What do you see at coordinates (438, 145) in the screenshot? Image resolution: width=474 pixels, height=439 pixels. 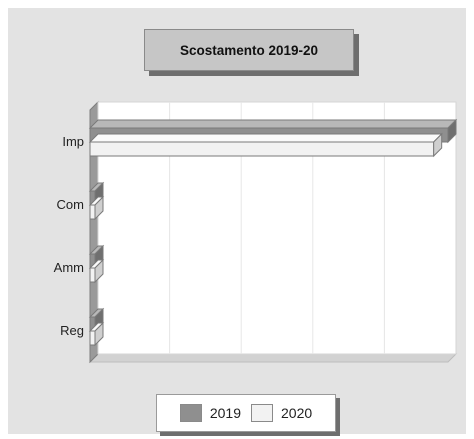 I see `bar-end-imp-2020` at bounding box center [438, 145].